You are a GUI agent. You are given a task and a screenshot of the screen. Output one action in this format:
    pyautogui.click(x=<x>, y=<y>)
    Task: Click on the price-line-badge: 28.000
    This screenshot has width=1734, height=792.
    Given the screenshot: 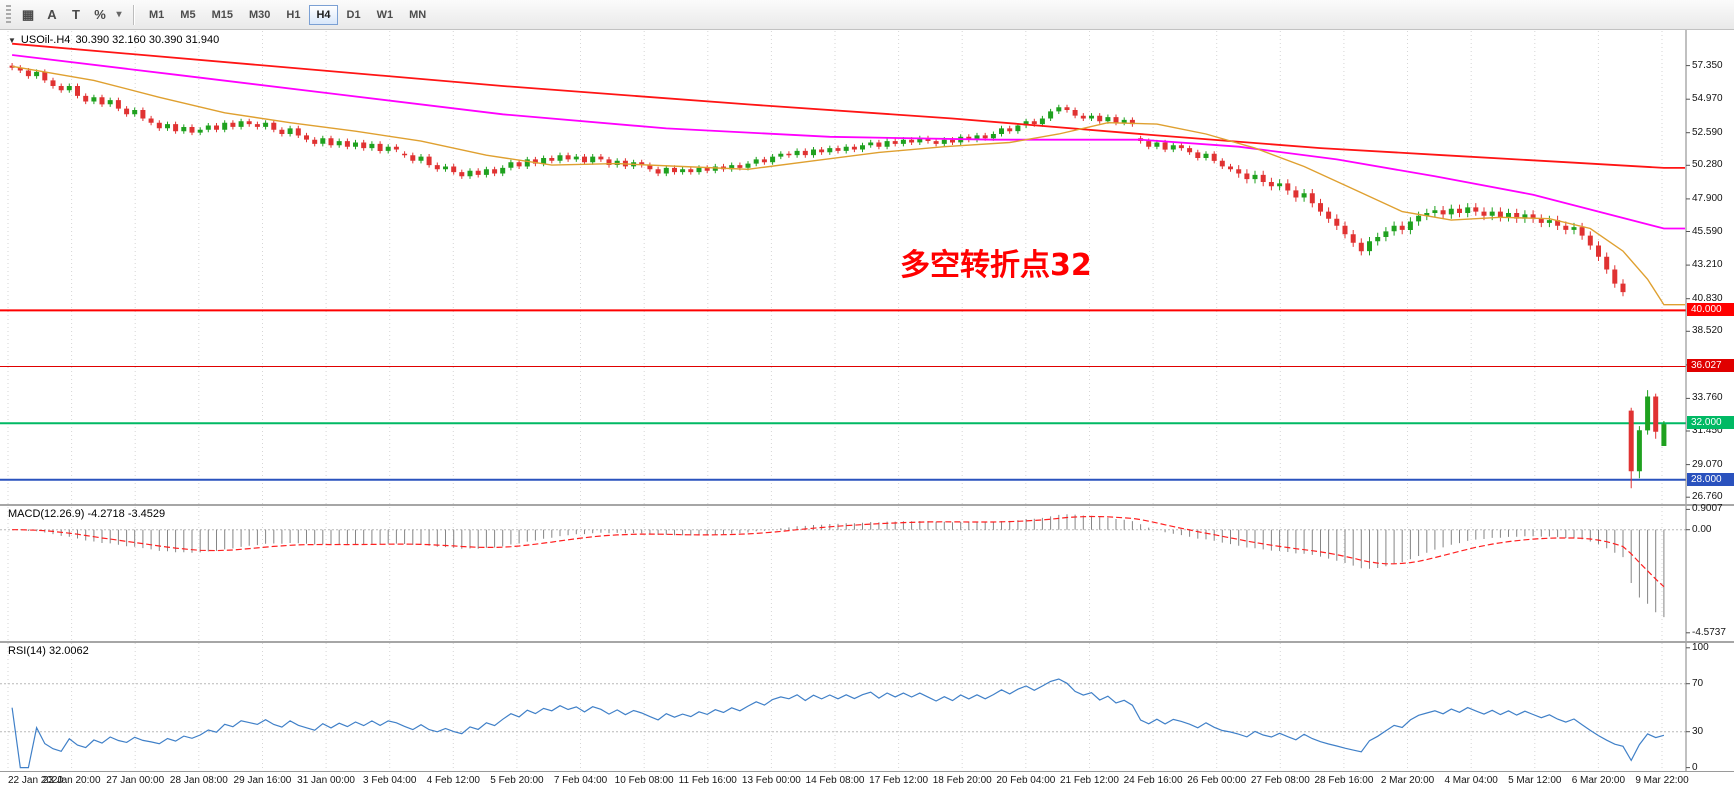 What is the action you would take?
    pyautogui.click(x=1710, y=479)
    